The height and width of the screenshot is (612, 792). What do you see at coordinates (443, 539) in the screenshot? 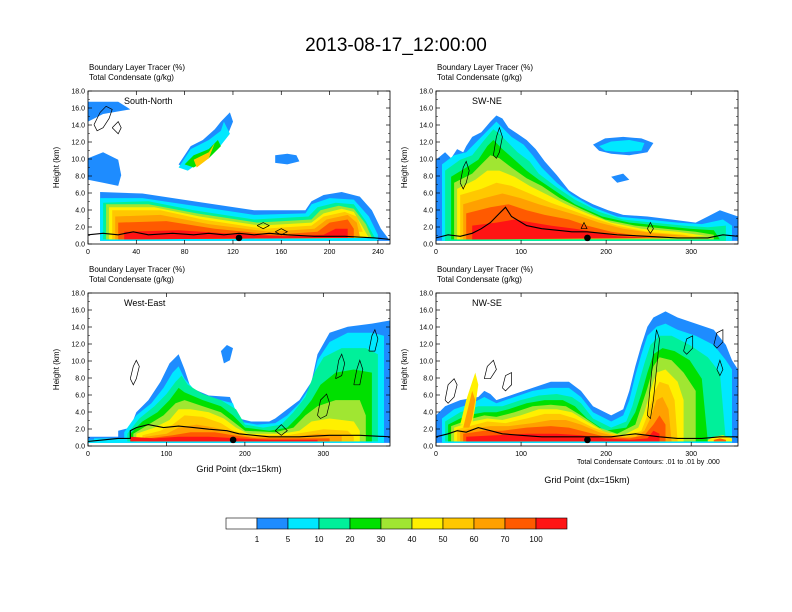
I see `colorbar-label: 50` at bounding box center [443, 539].